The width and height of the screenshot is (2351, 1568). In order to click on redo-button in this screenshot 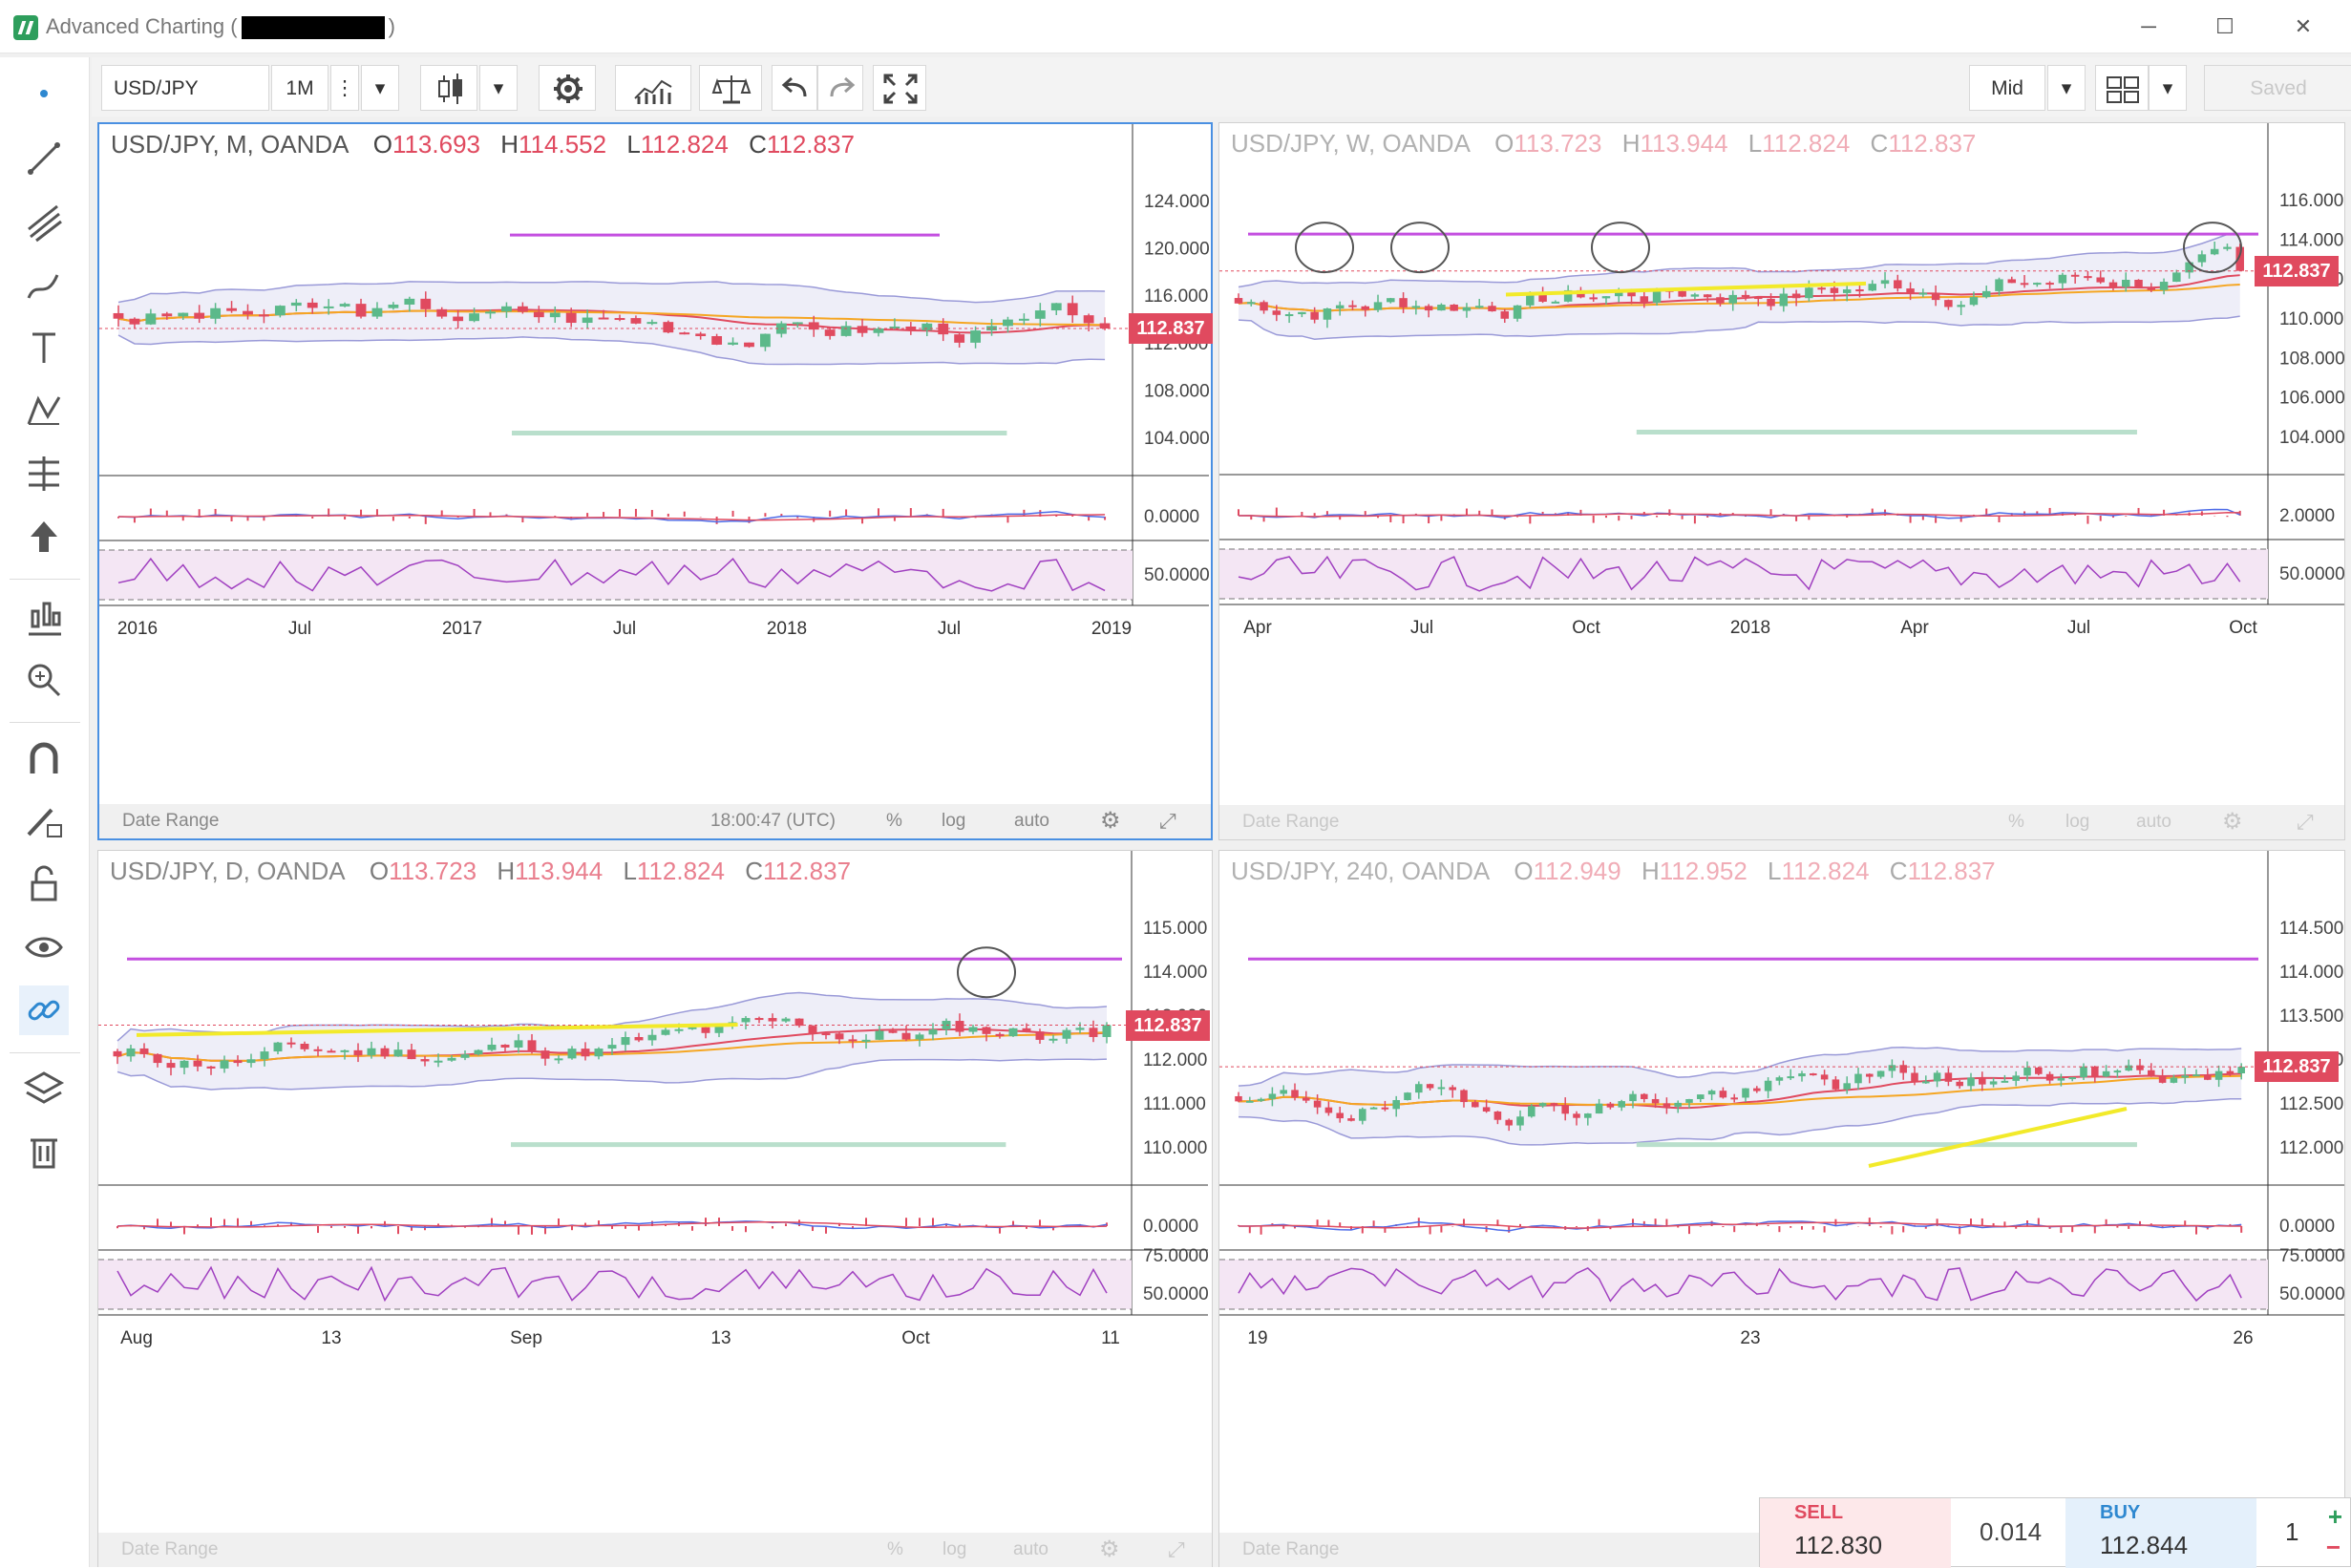, I will do `click(840, 88)`.